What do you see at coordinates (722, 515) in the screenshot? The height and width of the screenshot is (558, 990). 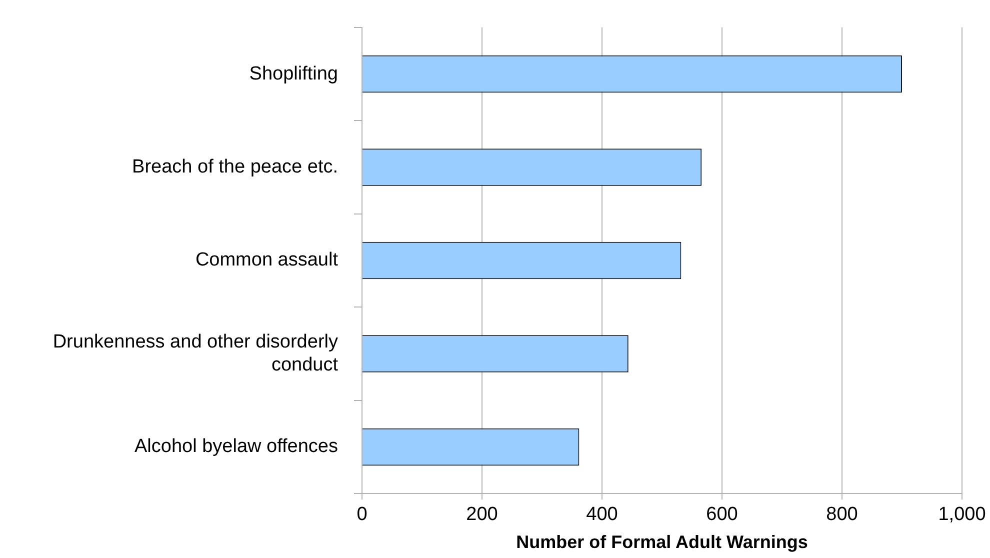 I see `x-tick-label: 600` at bounding box center [722, 515].